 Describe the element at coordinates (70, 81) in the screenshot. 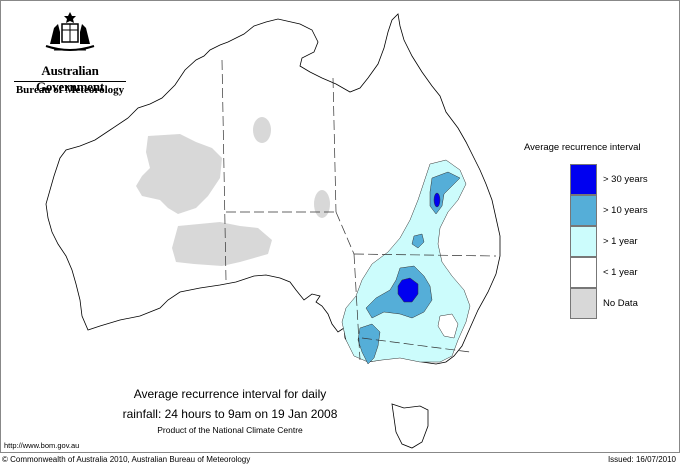

I see `logo-divider` at that location.